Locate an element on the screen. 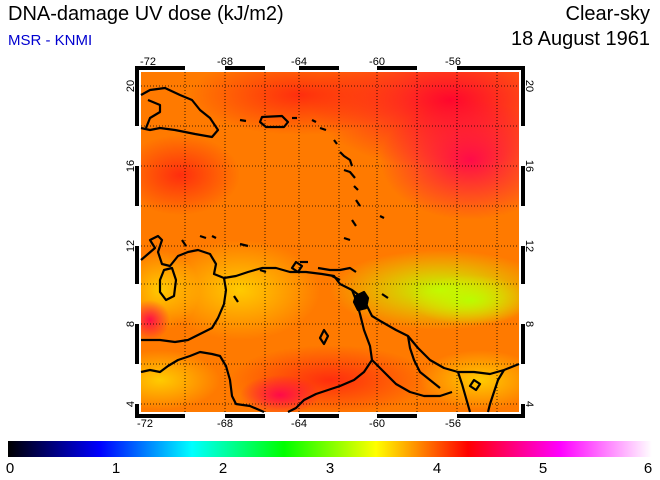  lon-labels-top: -72 -68 -64 -60 -56 is located at coordinates (300, 62).